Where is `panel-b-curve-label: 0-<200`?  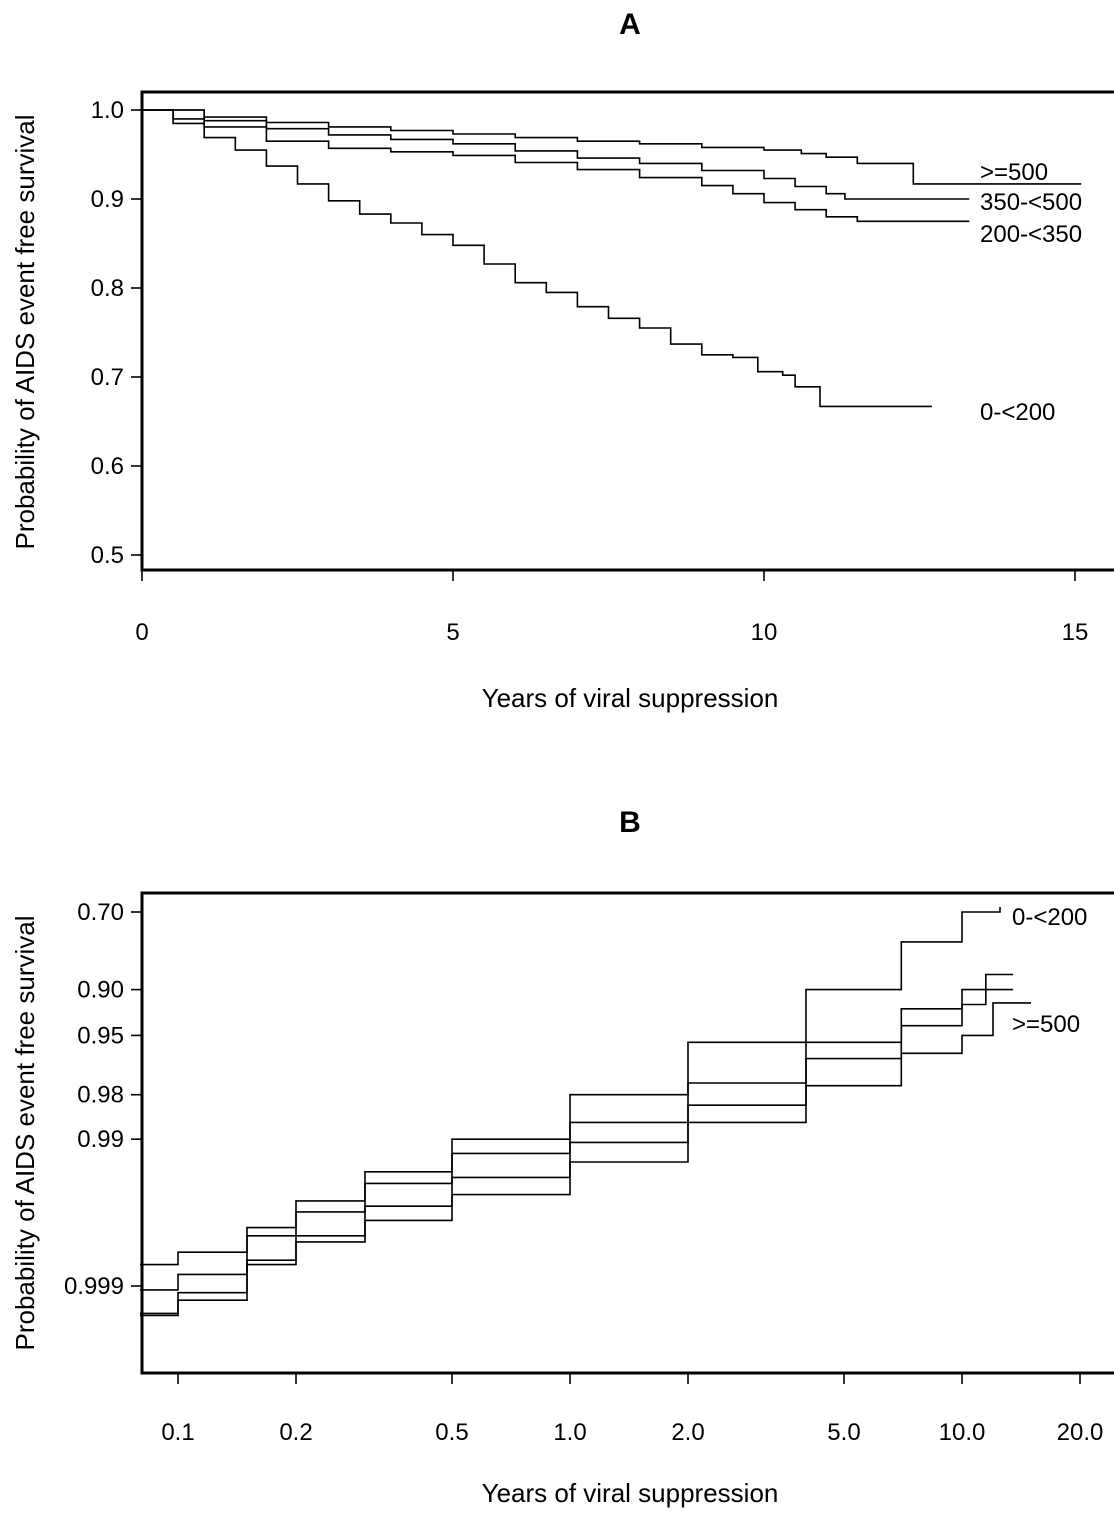
panel-b-curve-label: 0-<200 is located at coordinates (1049, 917).